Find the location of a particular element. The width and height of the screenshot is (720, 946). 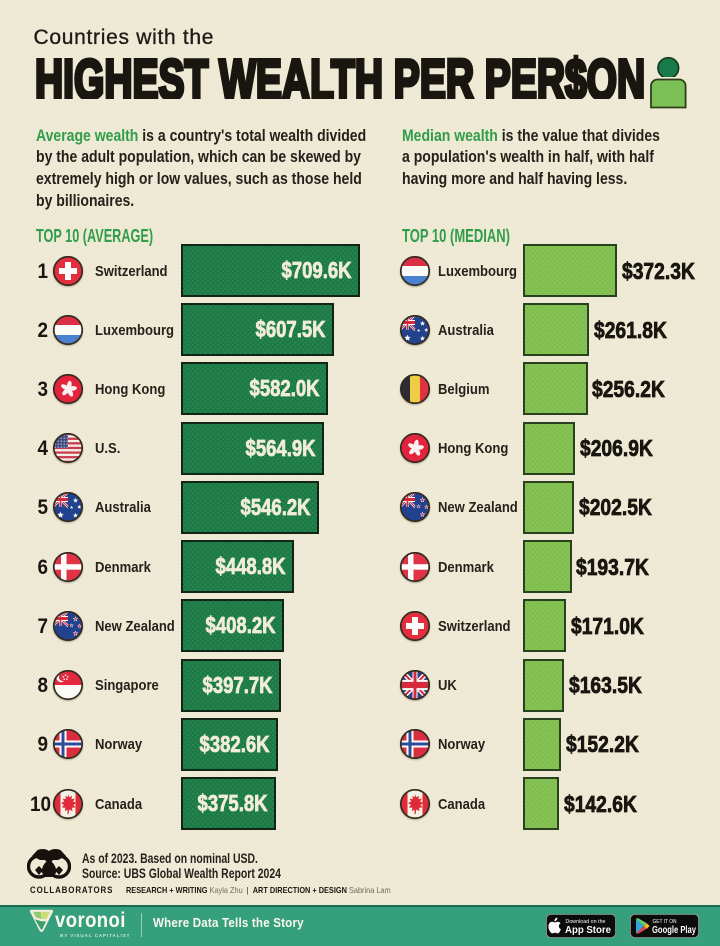

svg-text: GET IT ON is located at coordinates (665, 922).